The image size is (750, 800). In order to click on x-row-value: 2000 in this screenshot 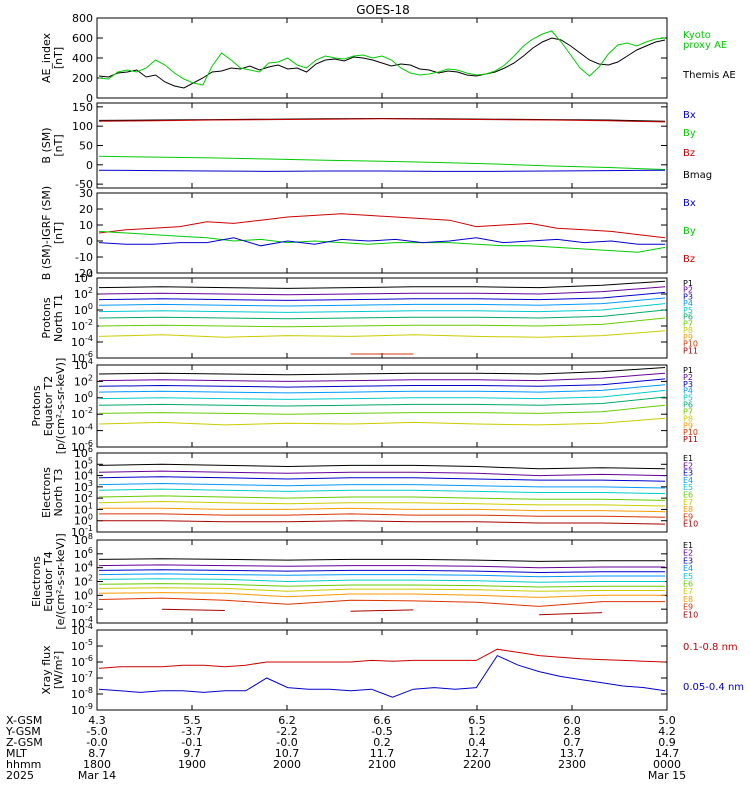, I will do `click(287, 764)`.